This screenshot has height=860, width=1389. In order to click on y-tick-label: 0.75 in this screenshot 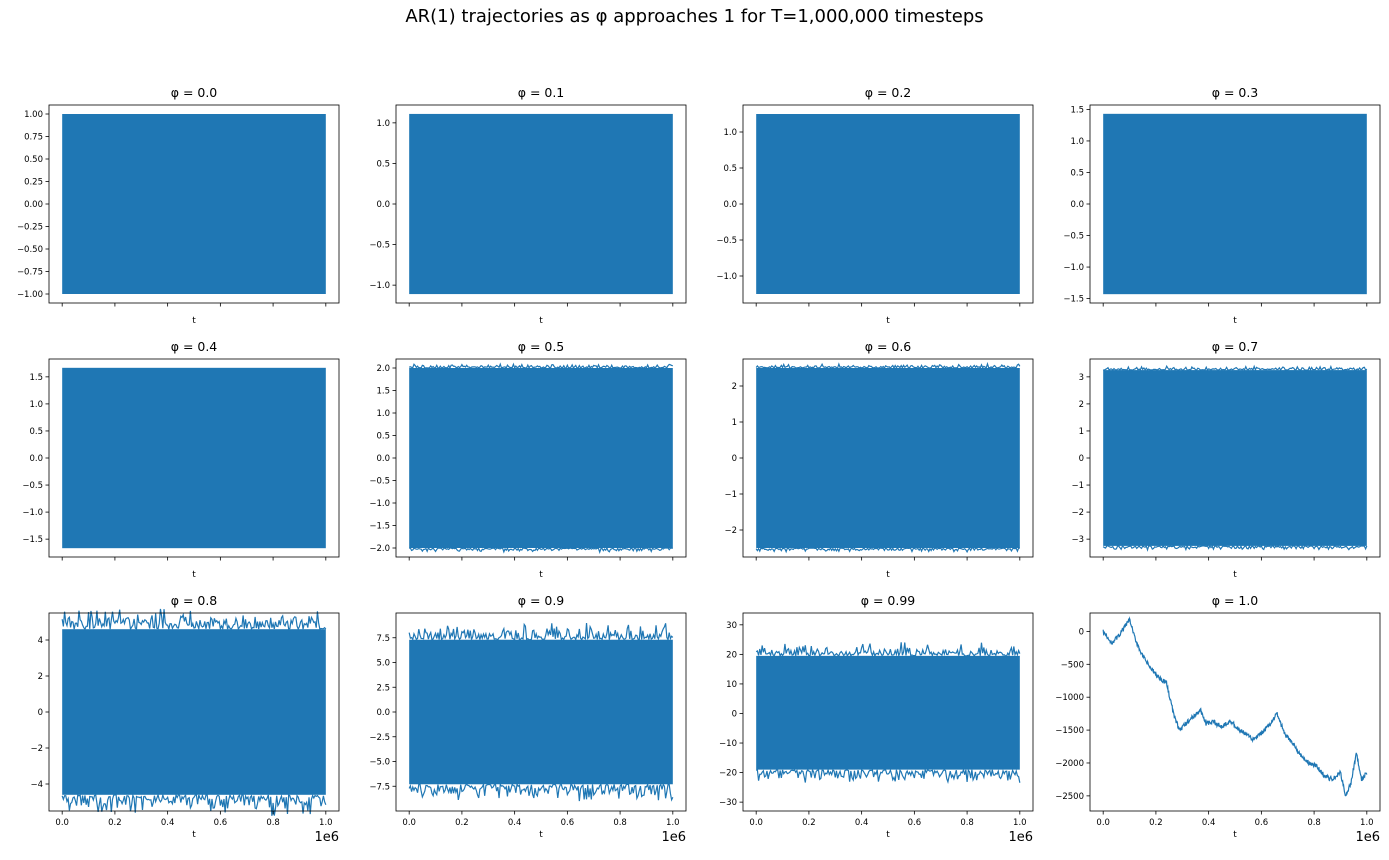, I will do `click(33, 138)`.